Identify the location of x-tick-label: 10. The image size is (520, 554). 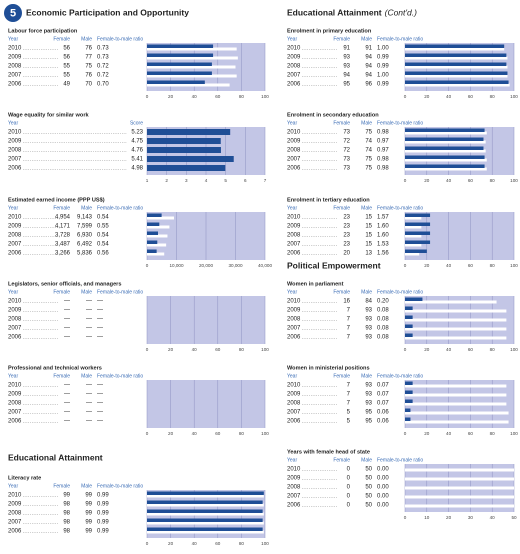
(427, 517).